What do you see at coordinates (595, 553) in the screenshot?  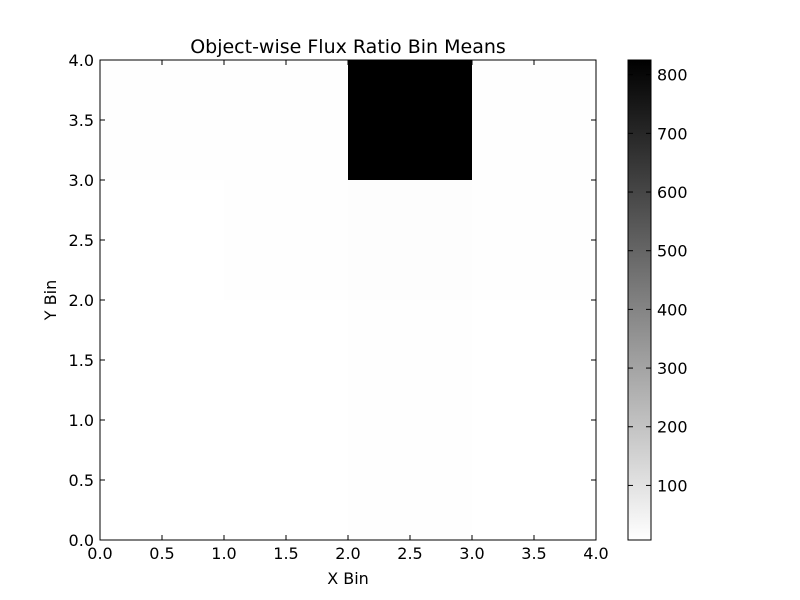 I see `x-tick-label: 4.0` at bounding box center [595, 553].